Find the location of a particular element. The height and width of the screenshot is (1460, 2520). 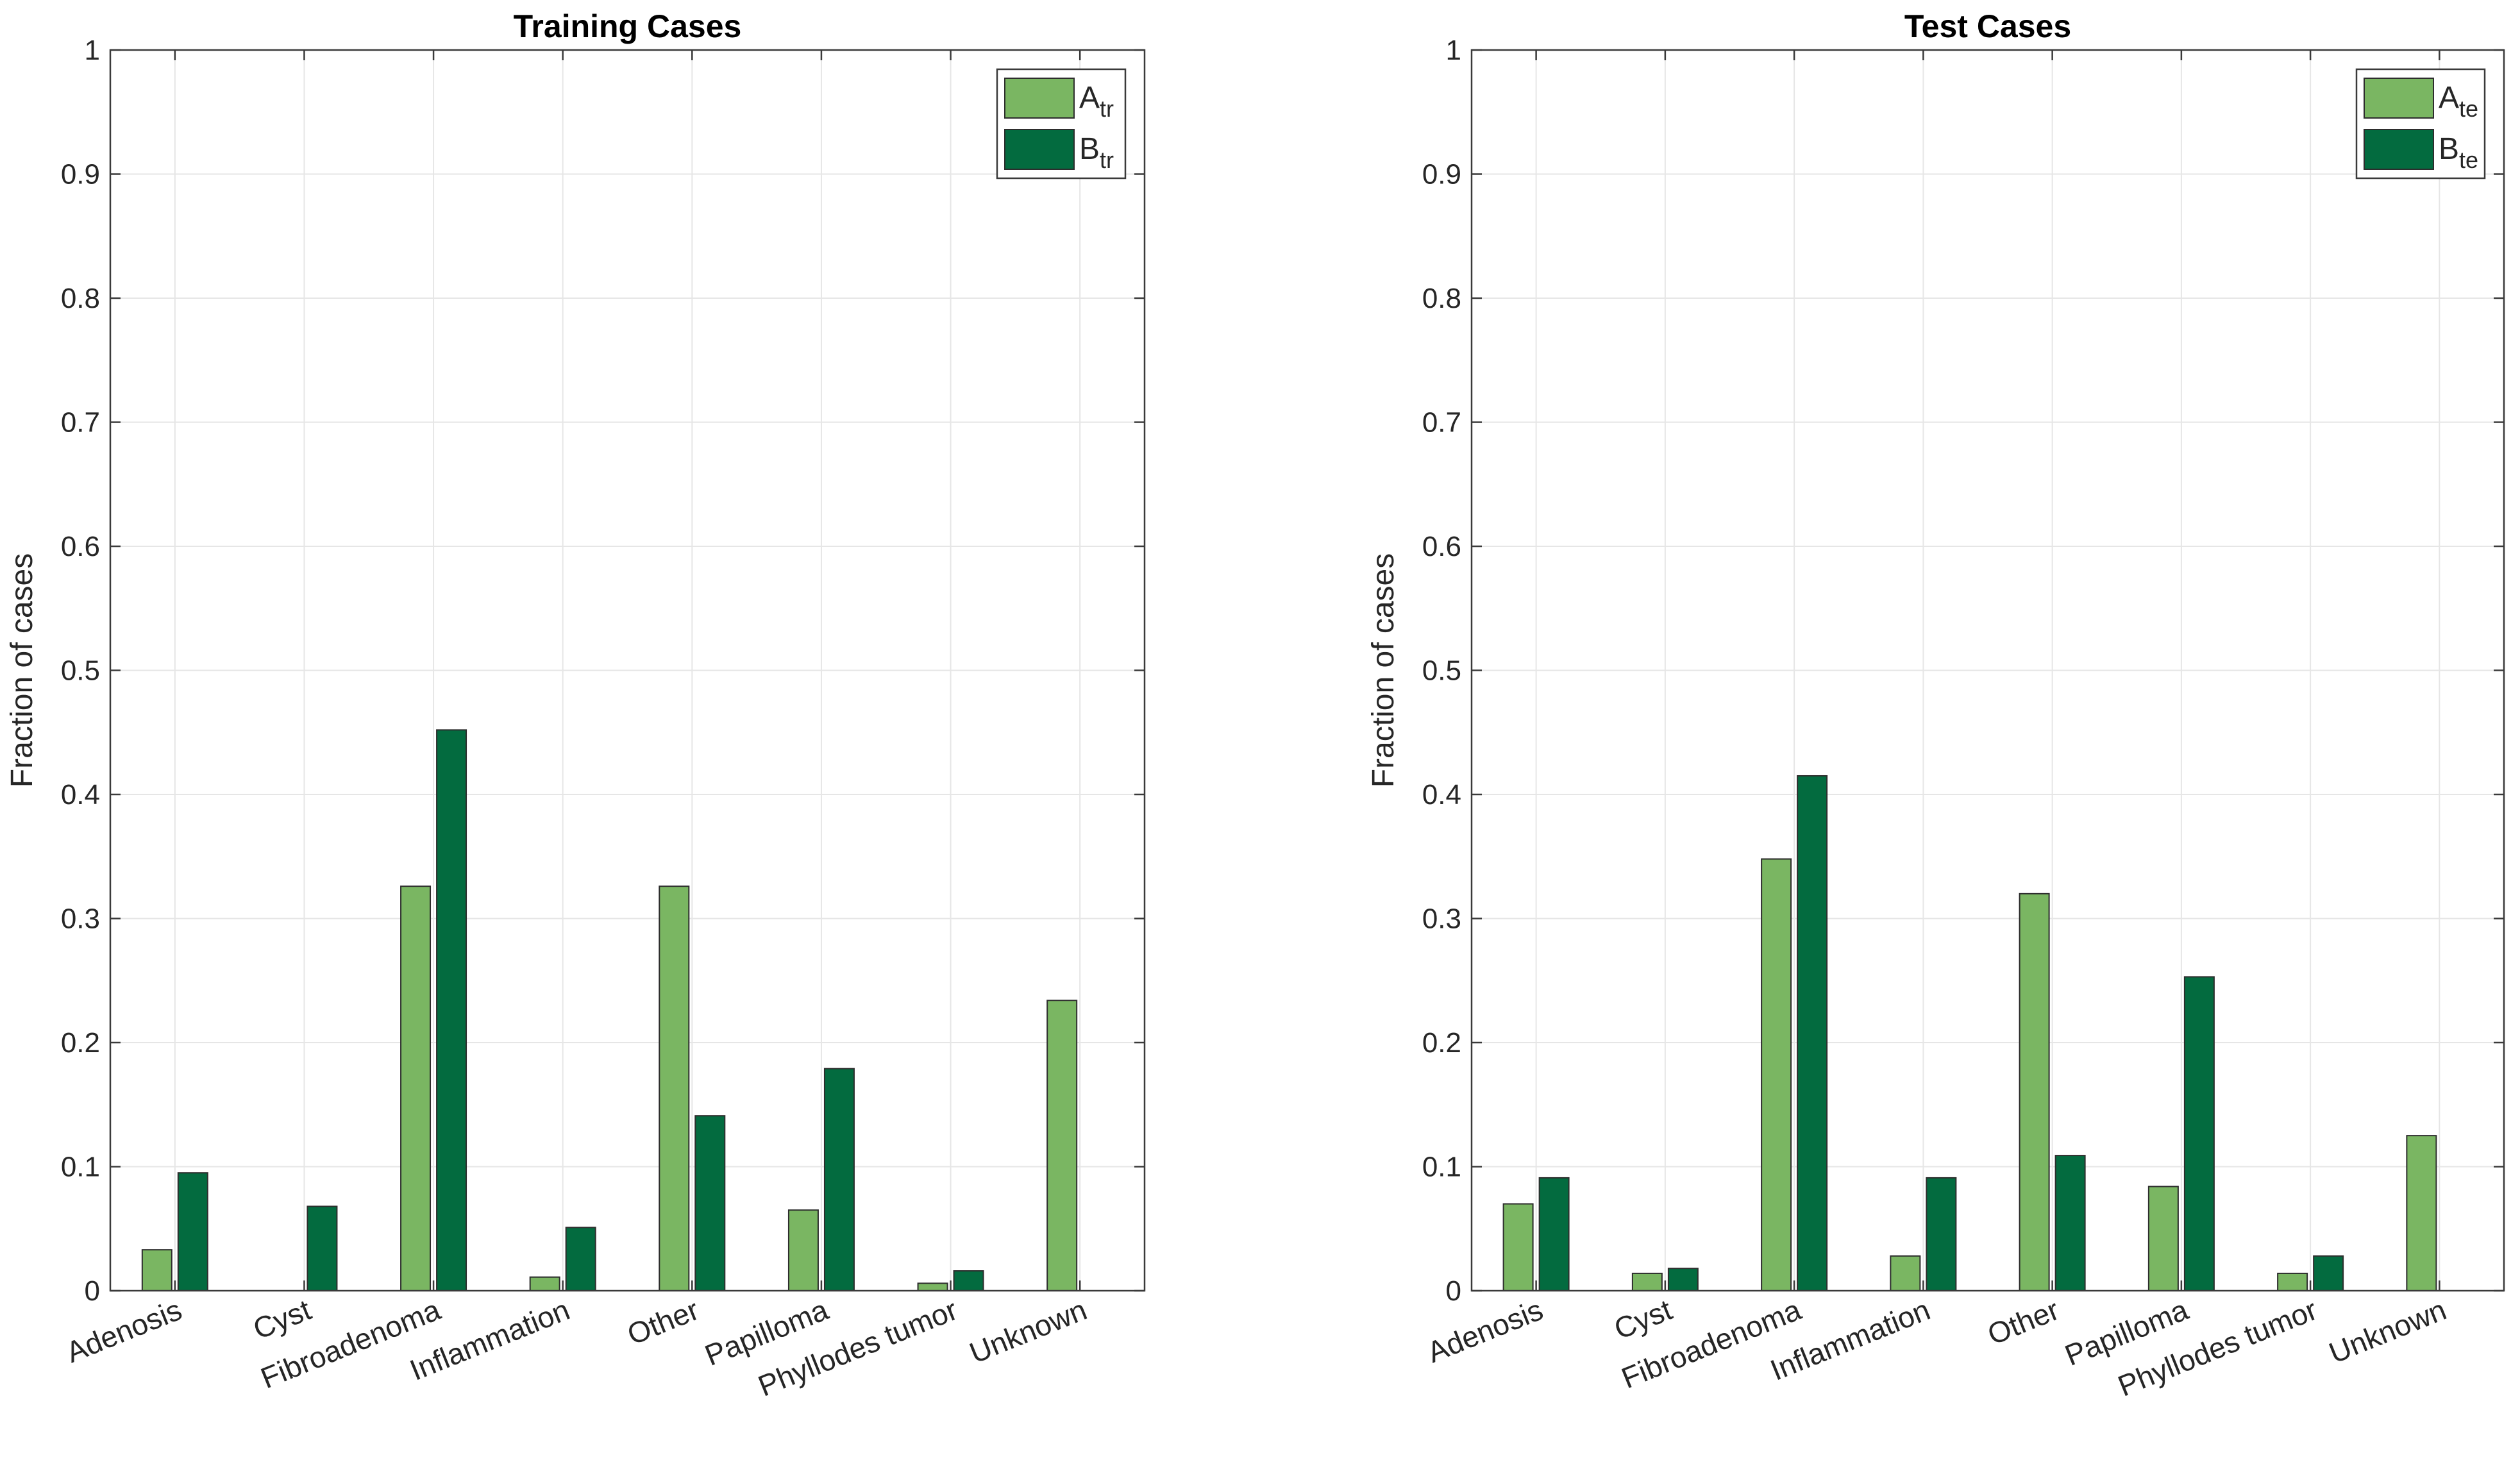

chart-1-x-tick-label: Other is located at coordinates (663, 1322).